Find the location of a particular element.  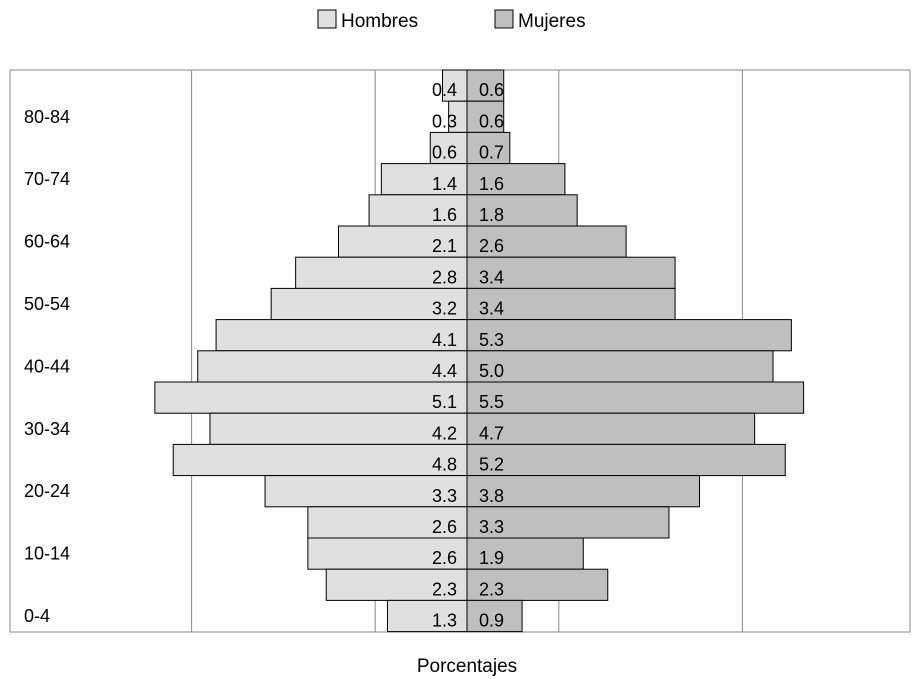

age-label: 0-4 is located at coordinates (37, 616).